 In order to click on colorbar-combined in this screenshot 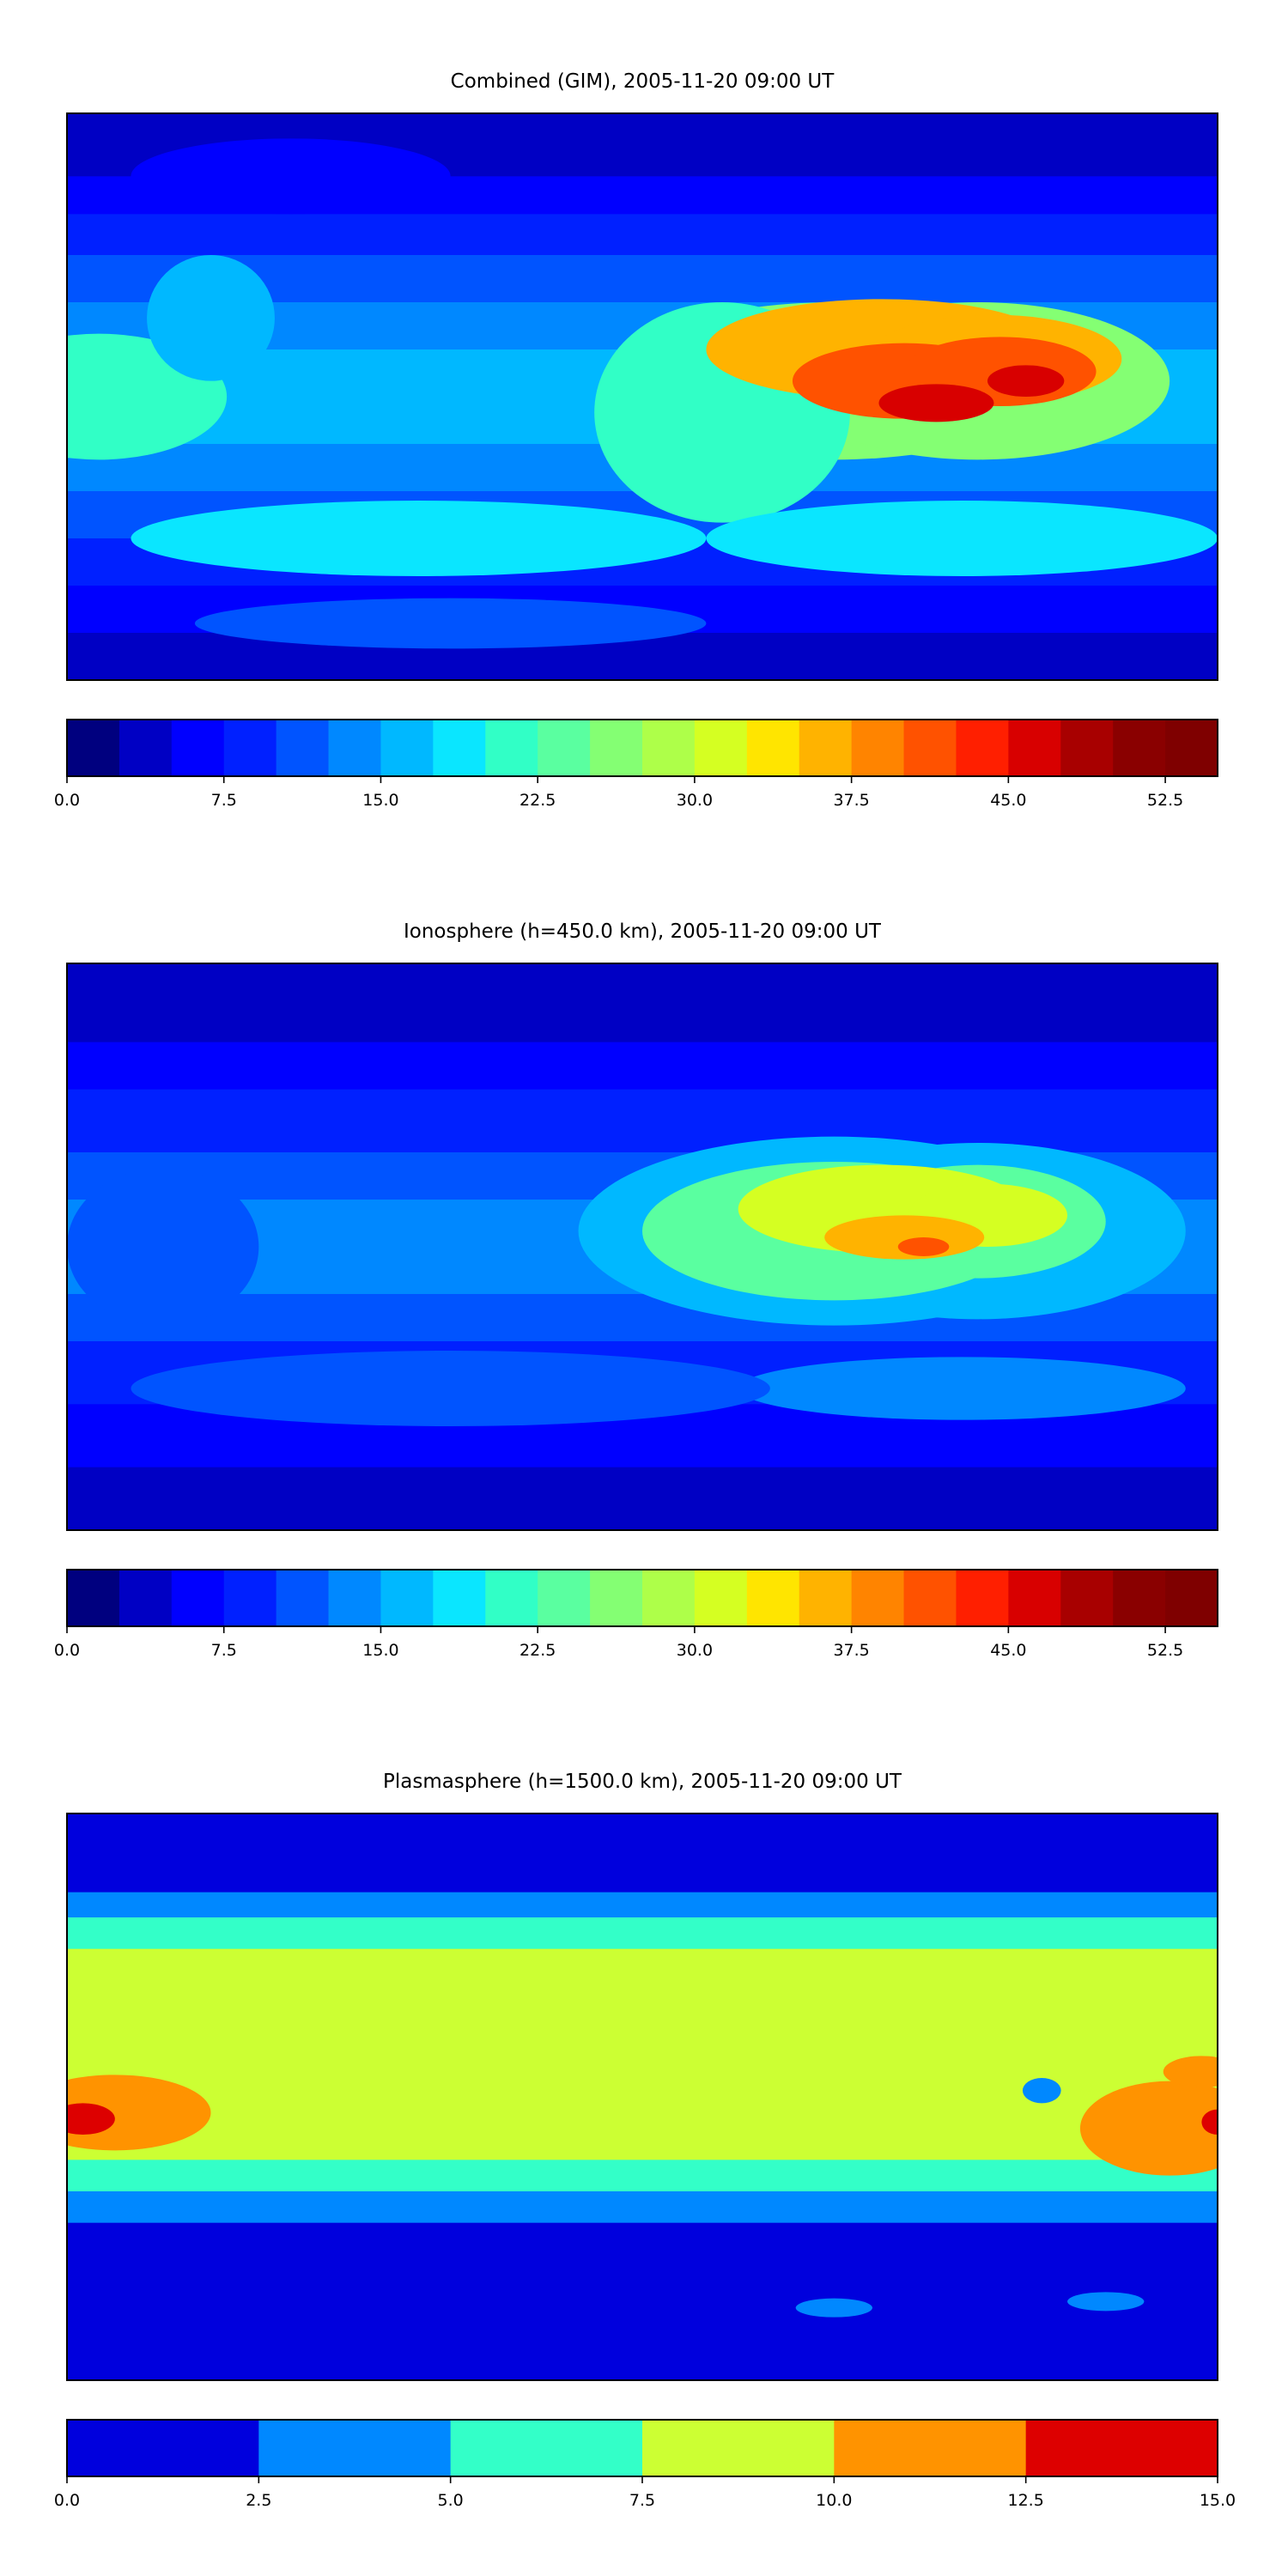, I will do `click(642, 748)`.